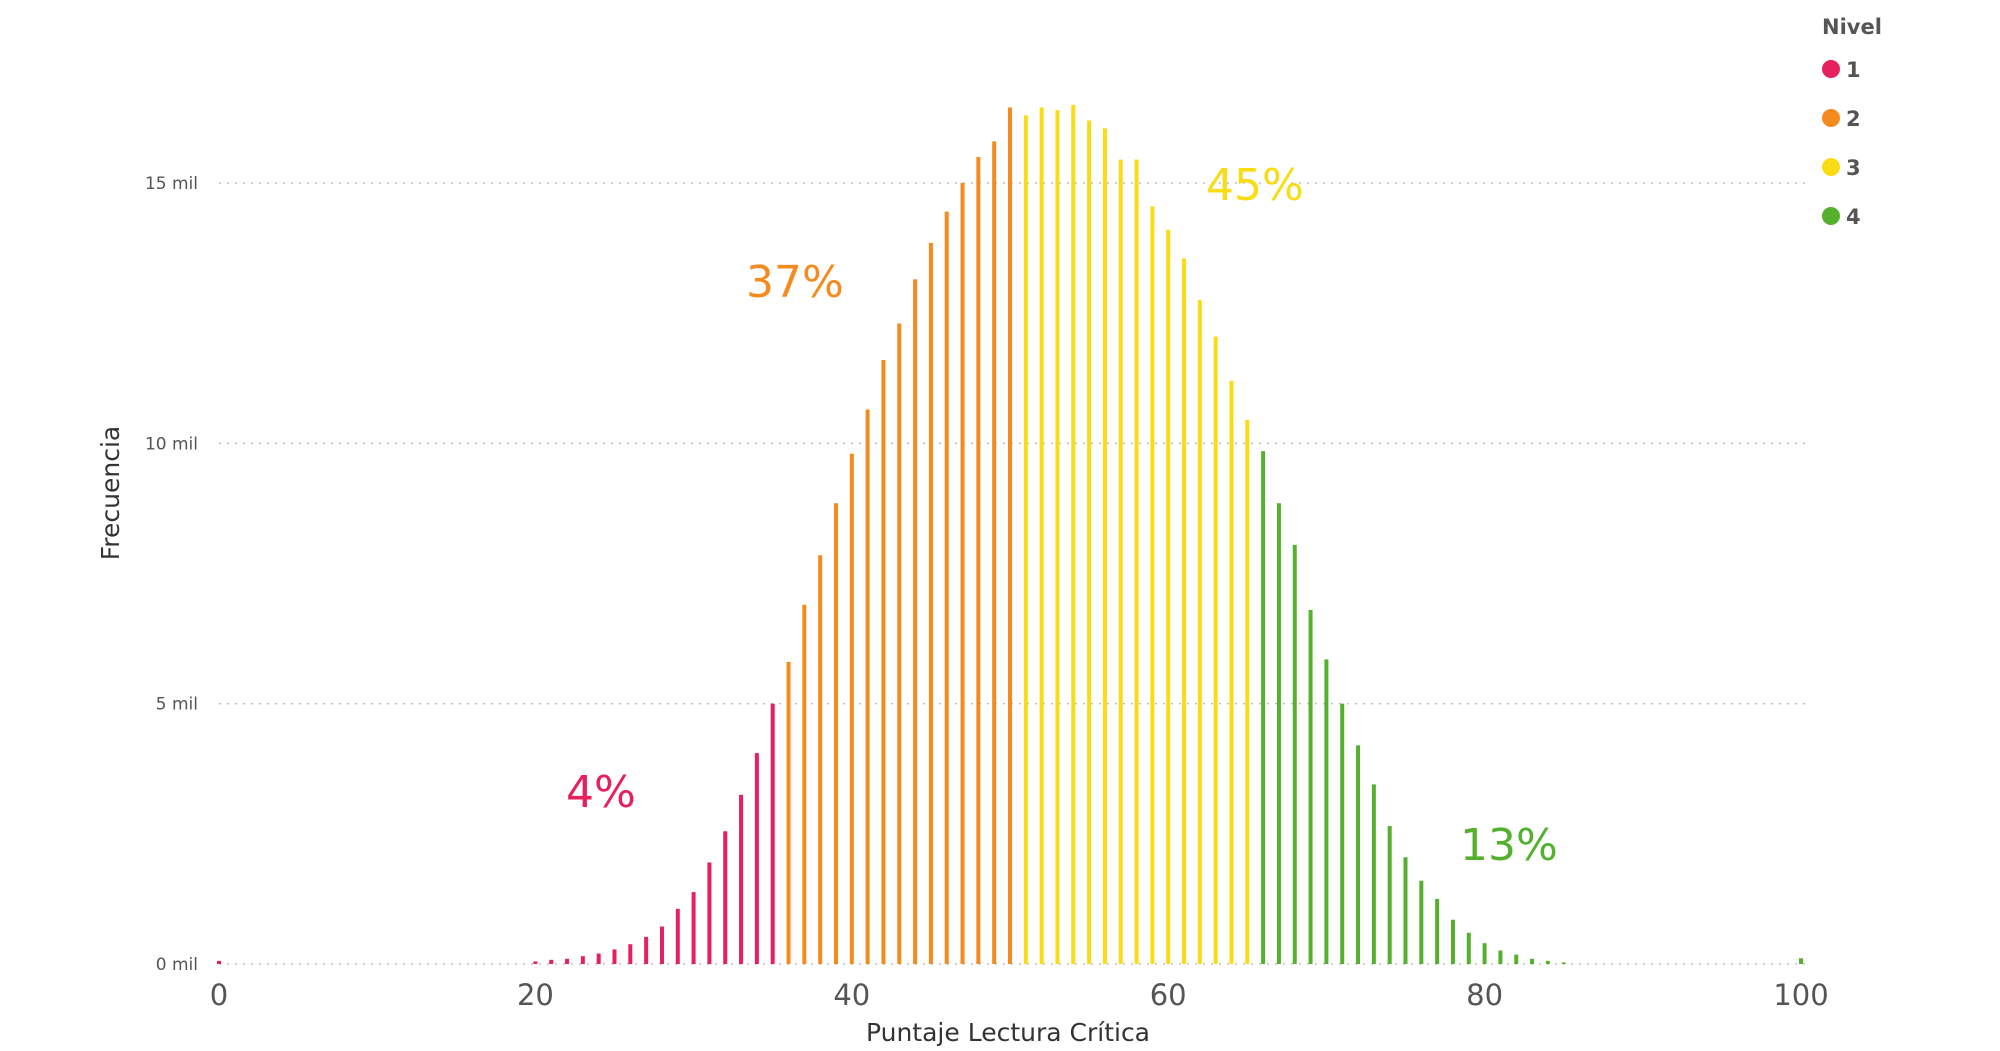  Describe the element at coordinates (219, 995) in the screenshot. I see `x-tick-label: 0` at that location.